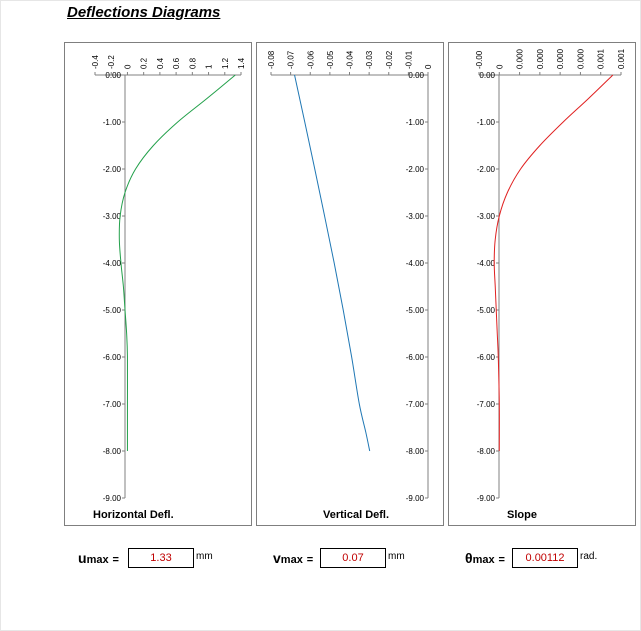 The height and width of the screenshot is (631, 641). Describe the element at coordinates (589, 556) in the screenshot. I see `thmax-unit: rad.` at that location.